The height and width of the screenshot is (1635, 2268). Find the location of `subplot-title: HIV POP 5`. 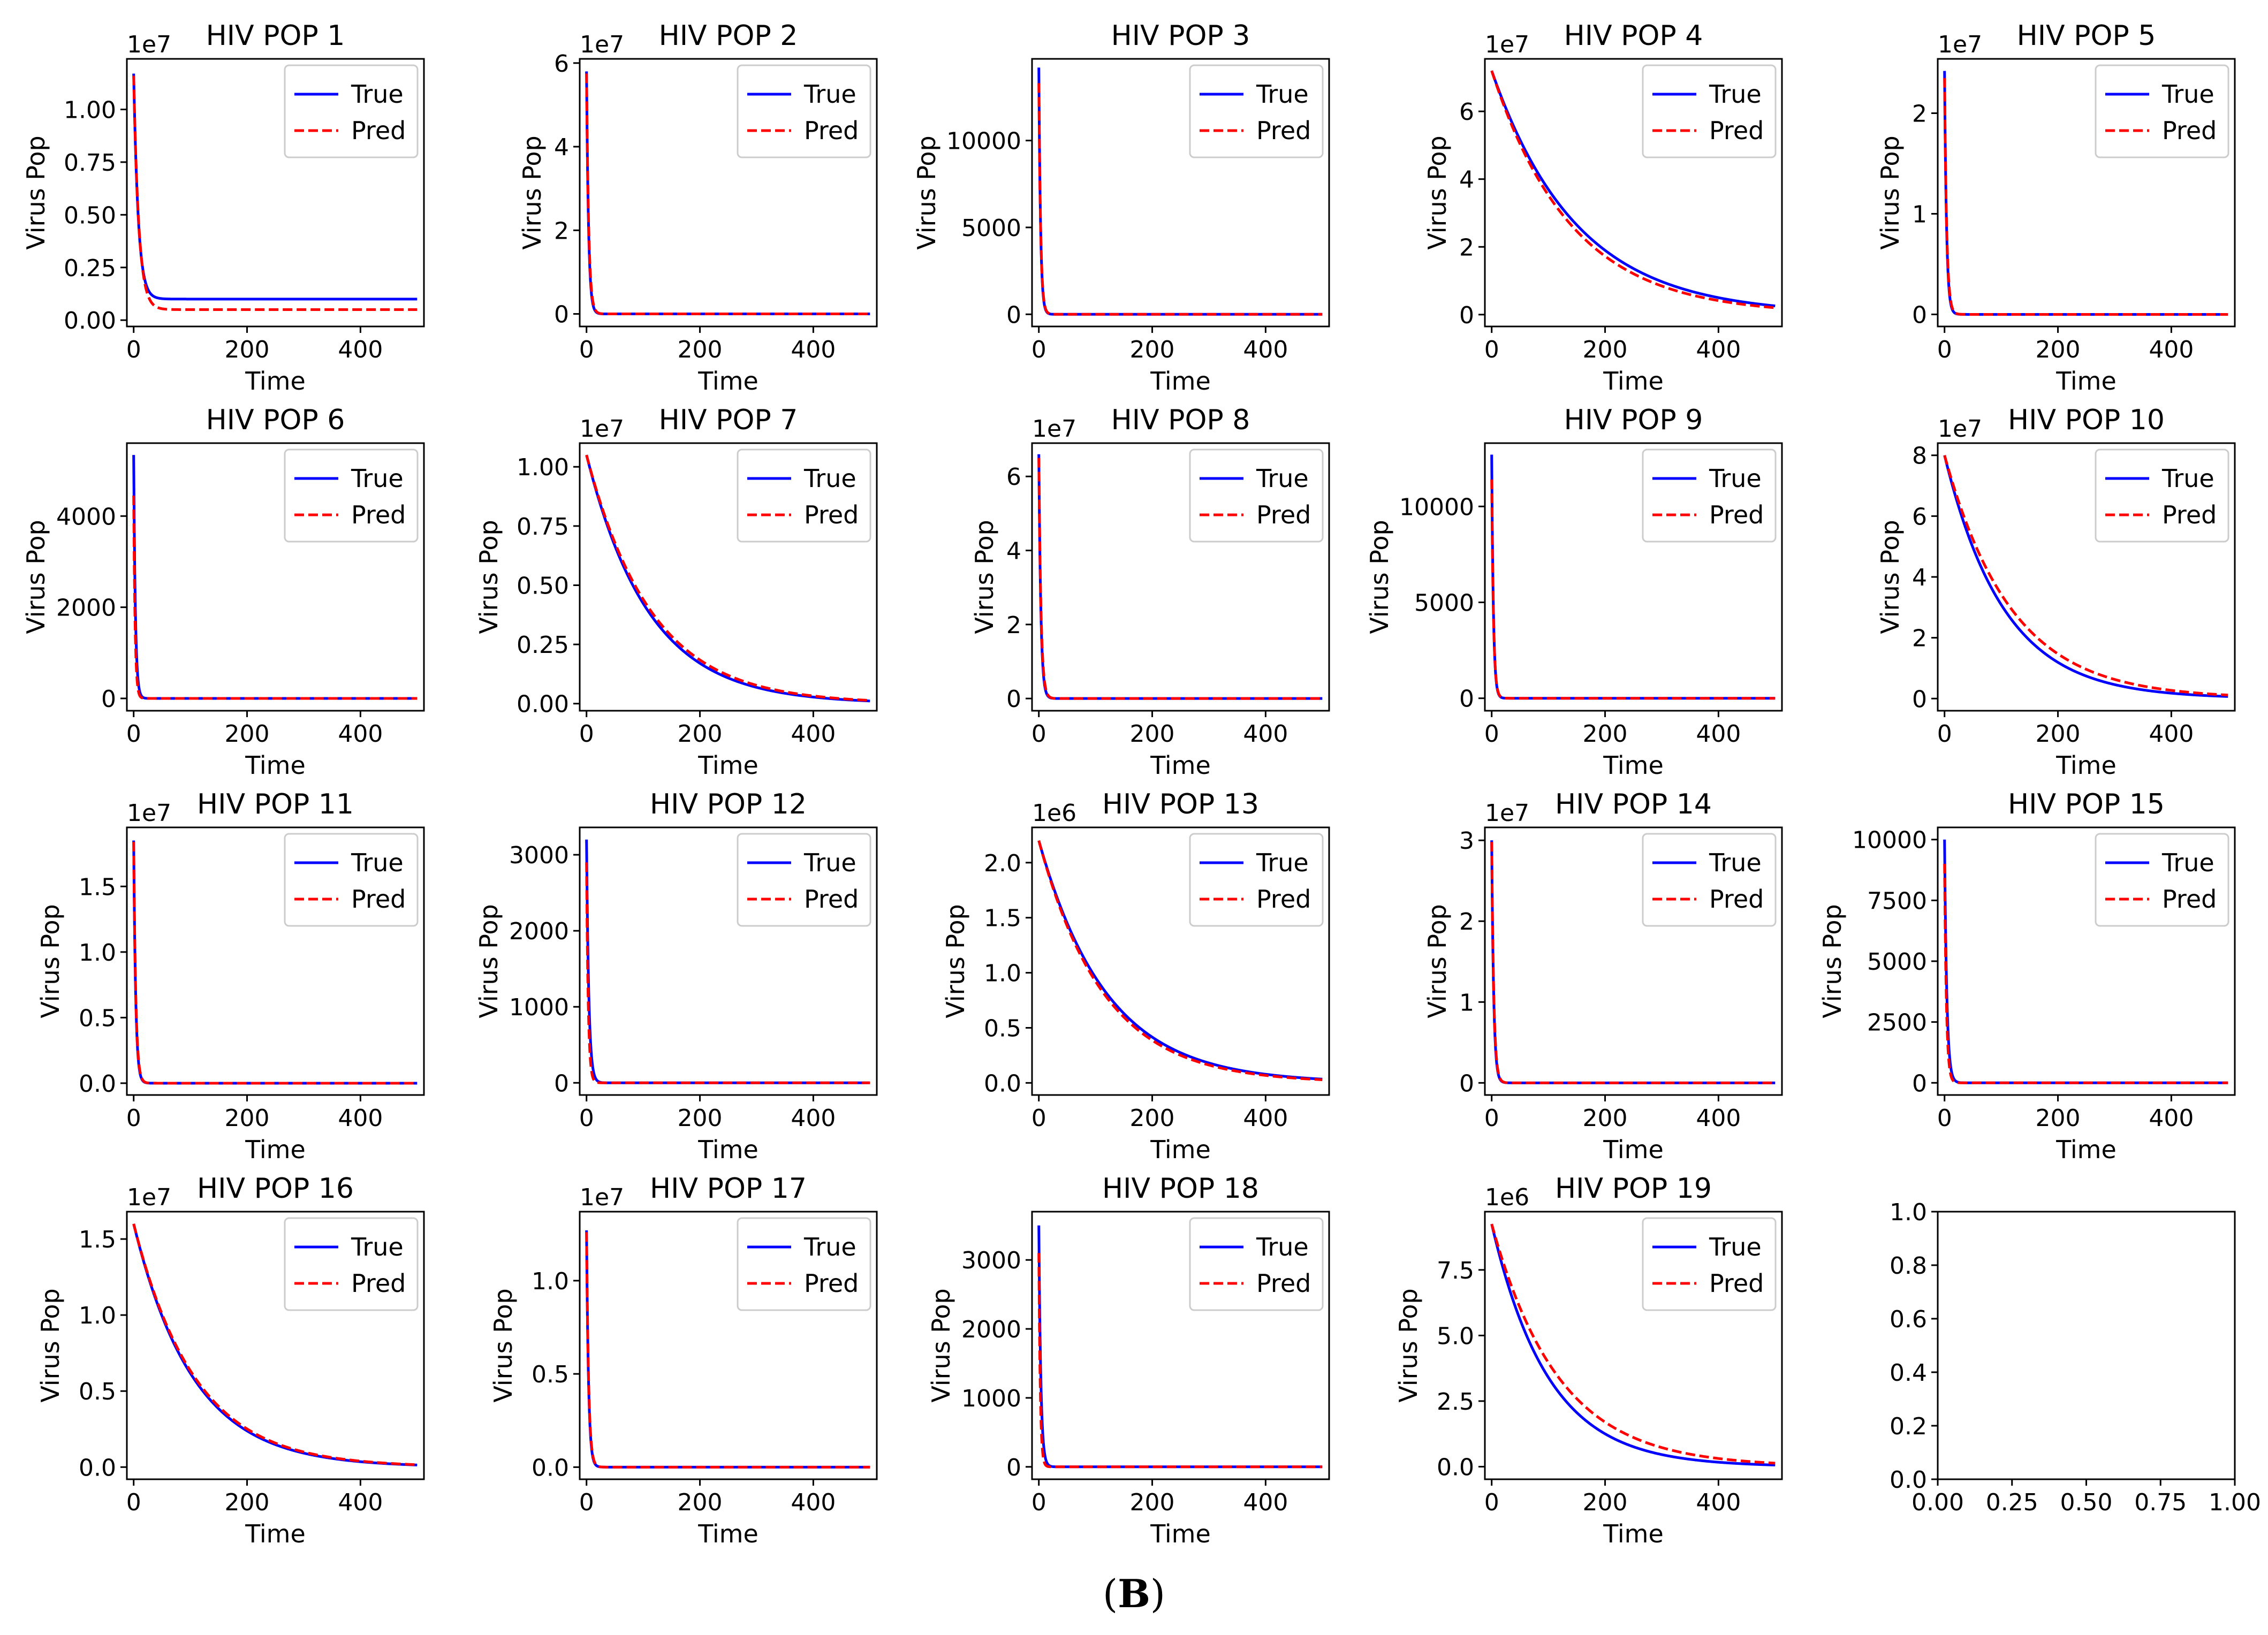

subplot-title: HIV POP 5 is located at coordinates (2086, 36).